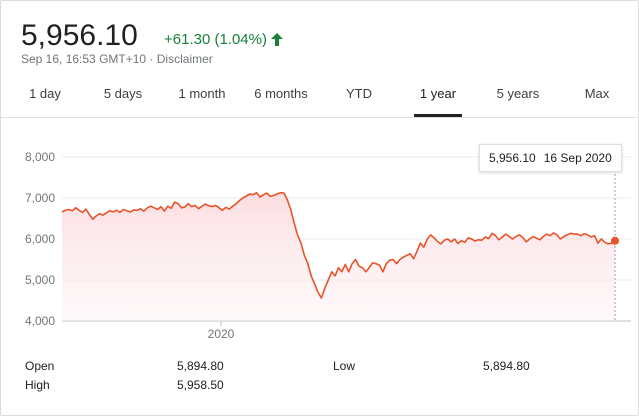 The image size is (639, 416). What do you see at coordinates (40, 280) in the screenshot?
I see `y-tick-label: 5,000` at bounding box center [40, 280].